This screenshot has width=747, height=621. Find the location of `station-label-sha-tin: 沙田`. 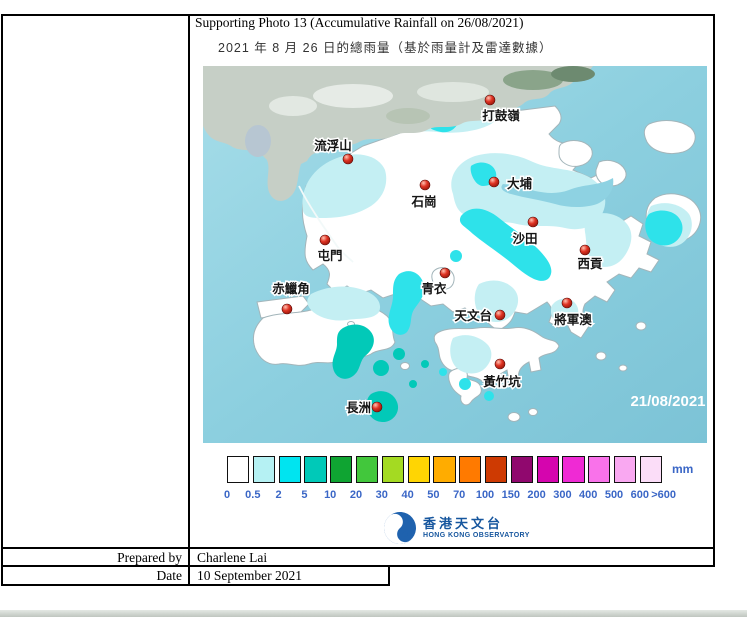

station-label-sha-tin: 沙田 is located at coordinates (524, 239).